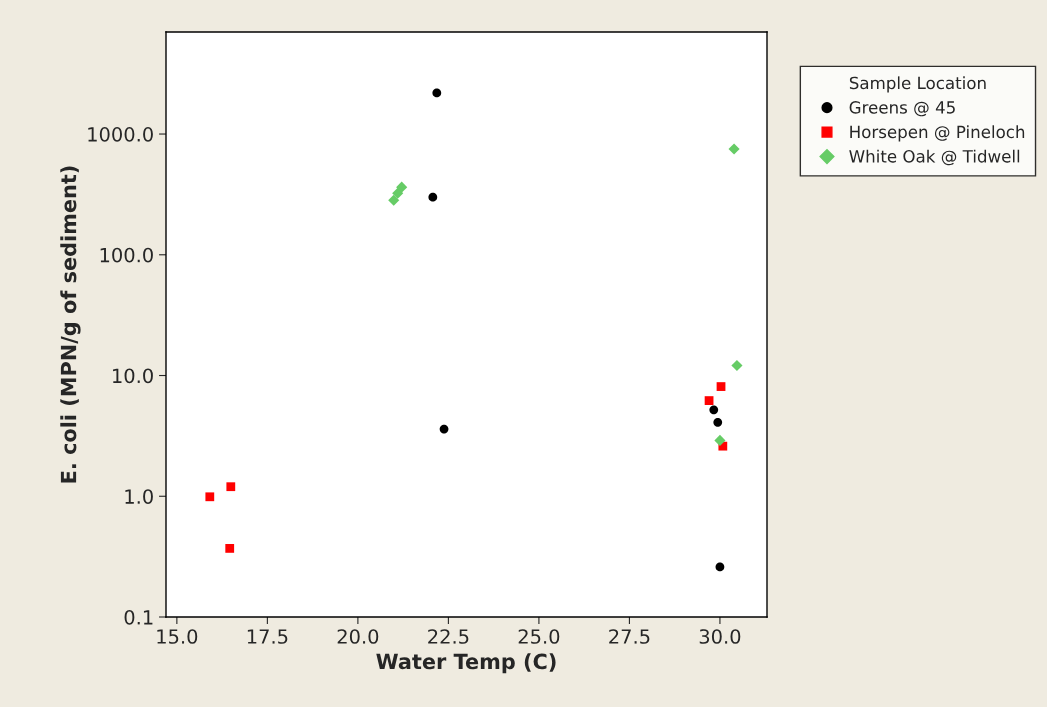  Describe the element at coordinates (177, 636) in the screenshot. I see `x-tick-label: 15.0` at that location.